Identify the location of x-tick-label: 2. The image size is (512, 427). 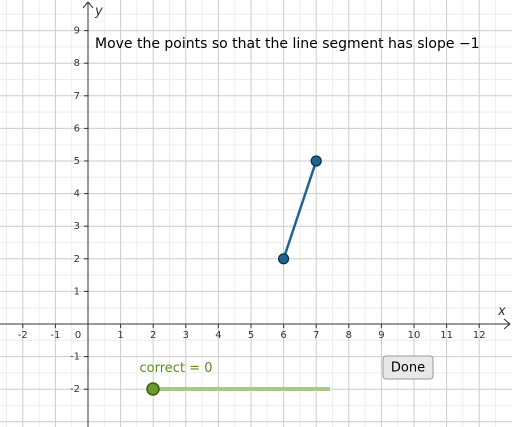
(153, 335).